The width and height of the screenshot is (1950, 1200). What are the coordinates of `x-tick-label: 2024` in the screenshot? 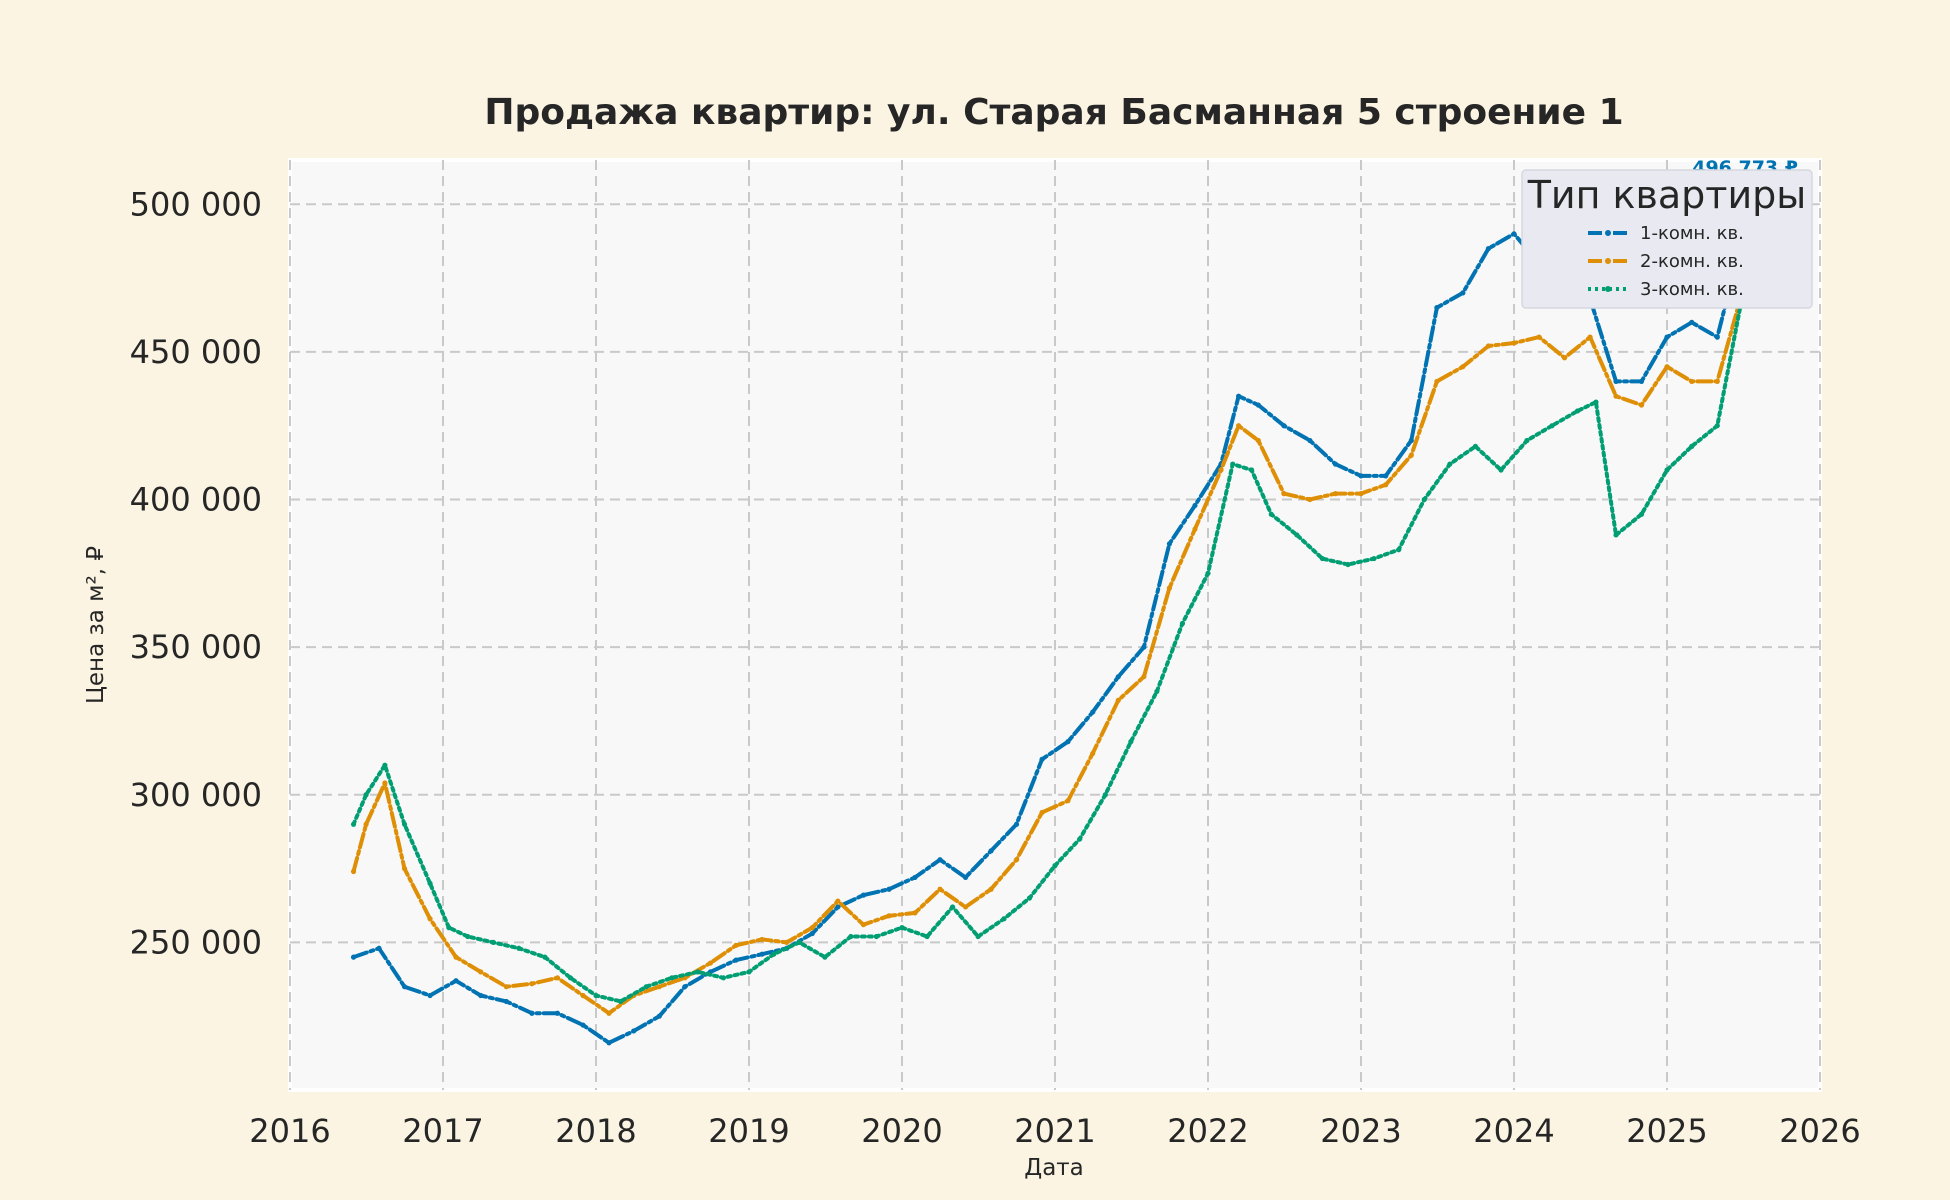 It's located at (1513, 1131).